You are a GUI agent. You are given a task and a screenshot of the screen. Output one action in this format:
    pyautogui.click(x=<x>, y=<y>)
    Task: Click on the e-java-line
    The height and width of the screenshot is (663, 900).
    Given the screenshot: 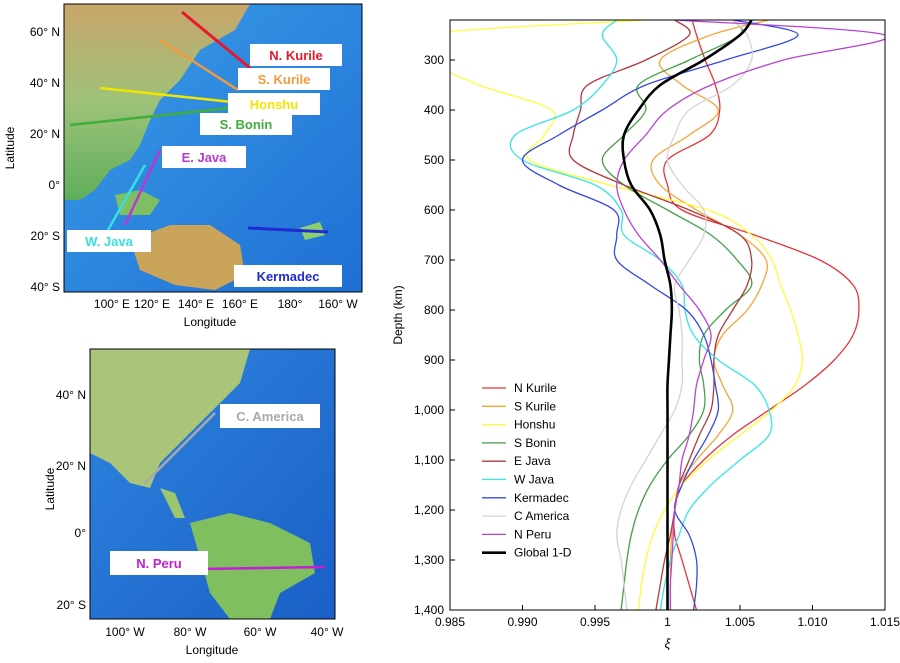 What is the action you would take?
    pyautogui.click(x=142, y=187)
    